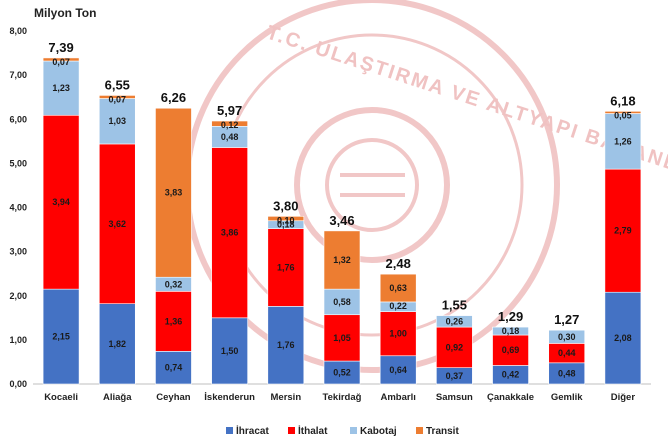 This screenshot has width=668, height=442. What do you see at coordinates (378, 431) in the screenshot?
I see `legend-label: Kabotaj` at bounding box center [378, 431].